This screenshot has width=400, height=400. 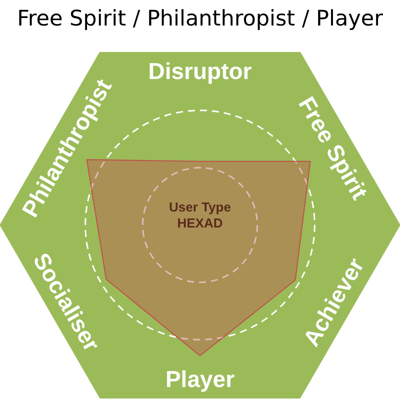 What do you see at coordinates (200, 379) in the screenshot?
I see `spoke-label: Player` at bounding box center [200, 379].